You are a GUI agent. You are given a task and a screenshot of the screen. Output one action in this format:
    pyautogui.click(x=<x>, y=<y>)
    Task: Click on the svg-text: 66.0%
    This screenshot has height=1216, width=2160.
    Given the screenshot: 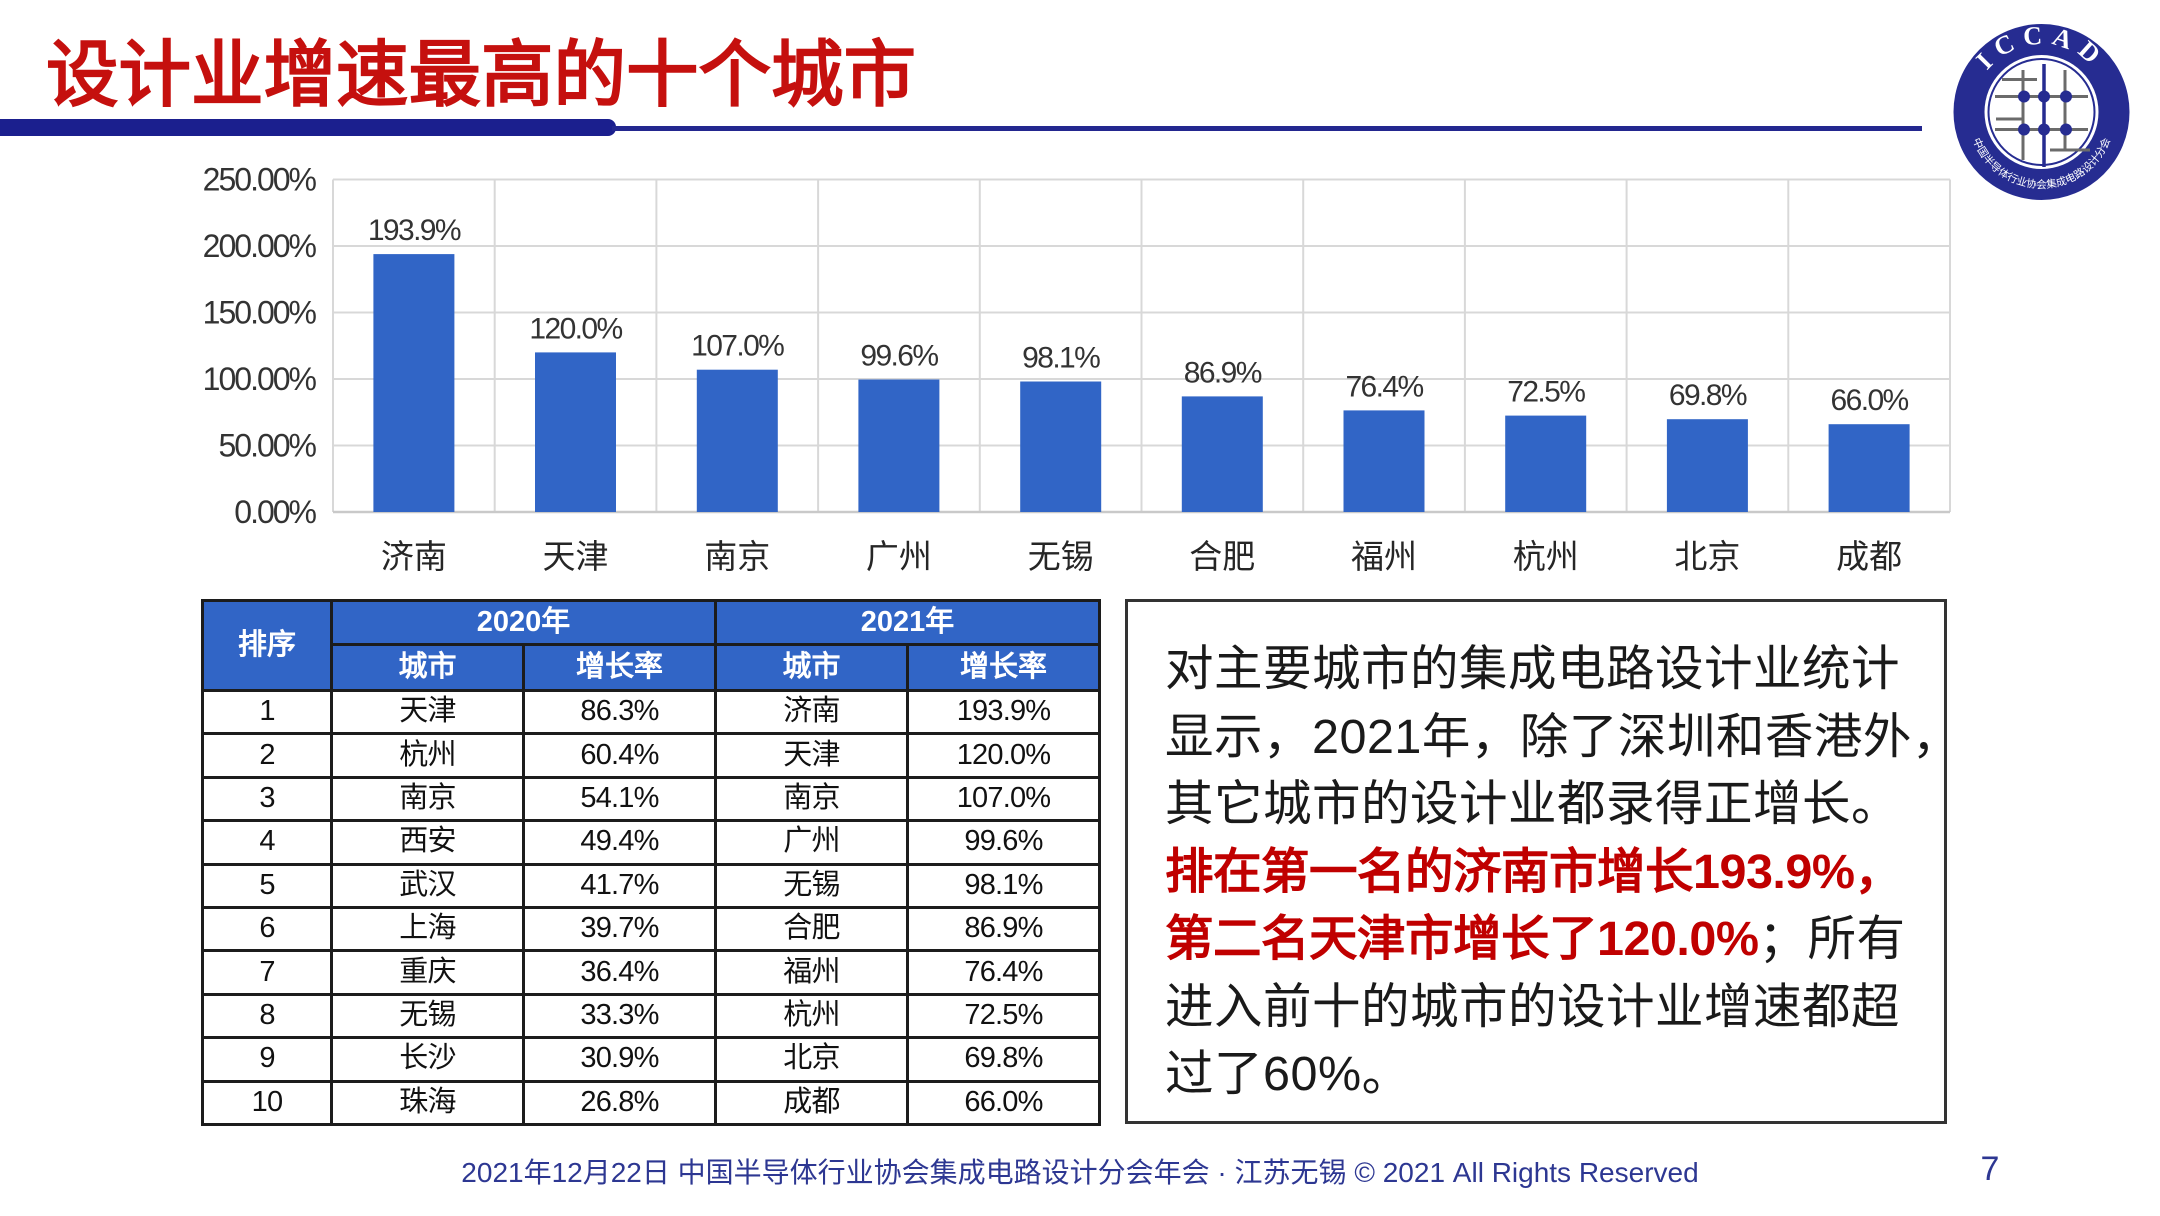 What is the action you would take?
    pyautogui.click(x=1870, y=400)
    